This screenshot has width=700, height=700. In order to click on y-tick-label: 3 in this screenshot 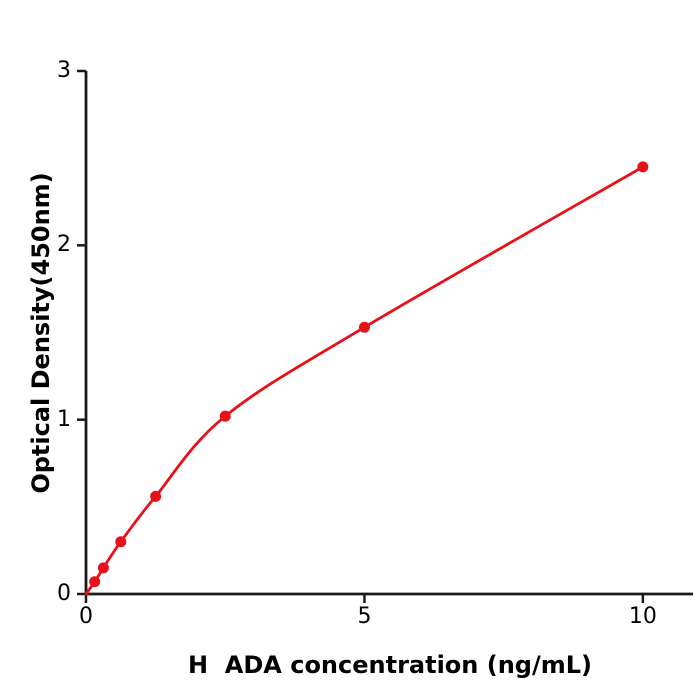, I will do `click(64, 70)`.